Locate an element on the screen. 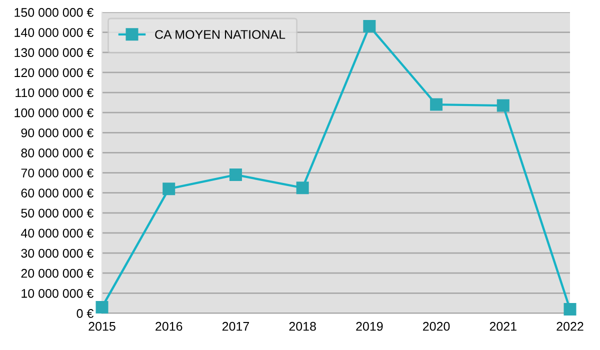  x-tick-label: 2016 is located at coordinates (169, 326).